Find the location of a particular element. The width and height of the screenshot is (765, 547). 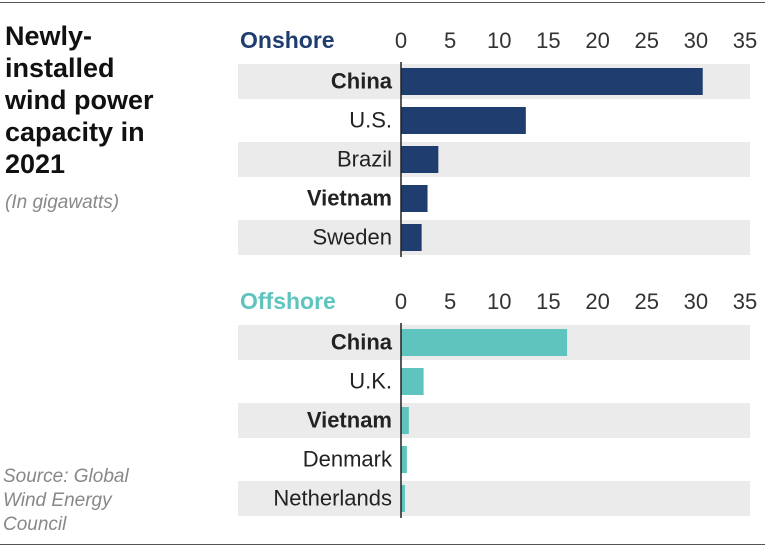

category-label: U.K. is located at coordinates (370, 380).